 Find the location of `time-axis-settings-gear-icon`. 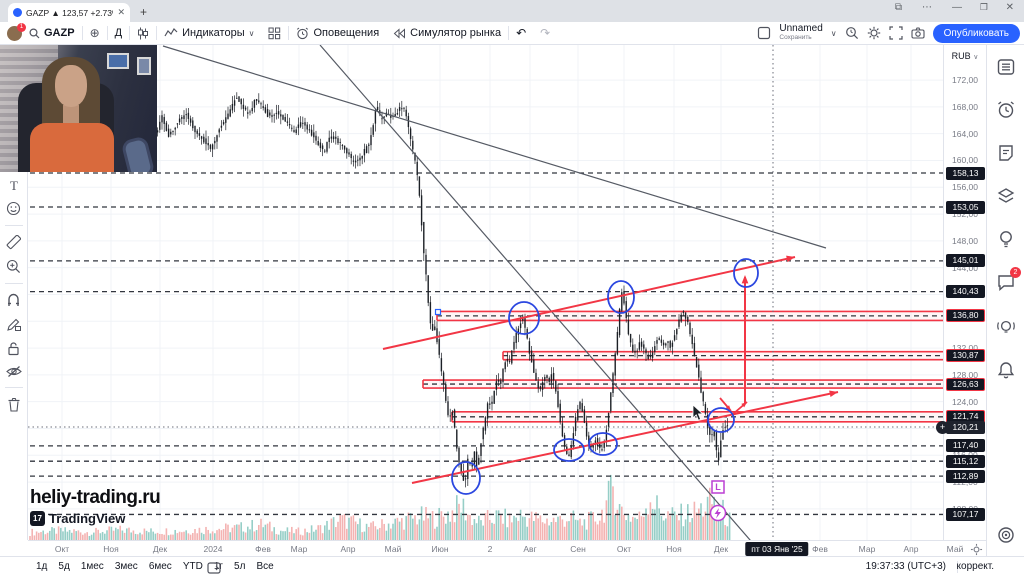

time-axis-settings-gear-icon is located at coordinates (976, 549).